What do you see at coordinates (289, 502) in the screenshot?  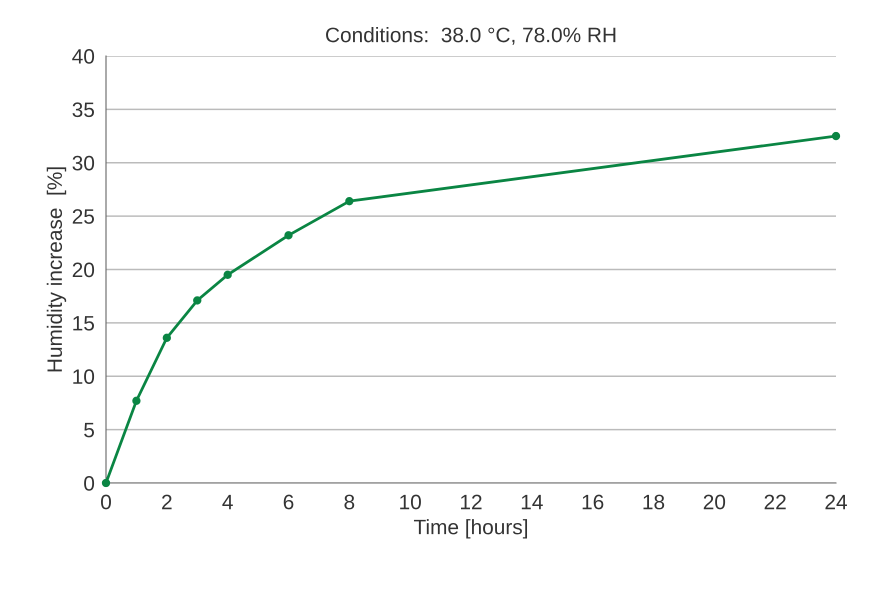 I see `x-tick-label: 6` at bounding box center [289, 502].